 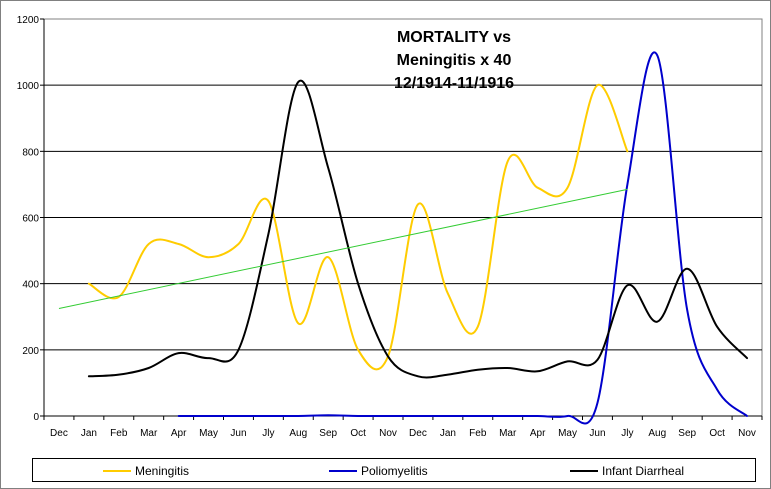 What do you see at coordinates (30, 351) in the screenshot?
I see `y-tick-label: 200` at bounding box center [30, 351].